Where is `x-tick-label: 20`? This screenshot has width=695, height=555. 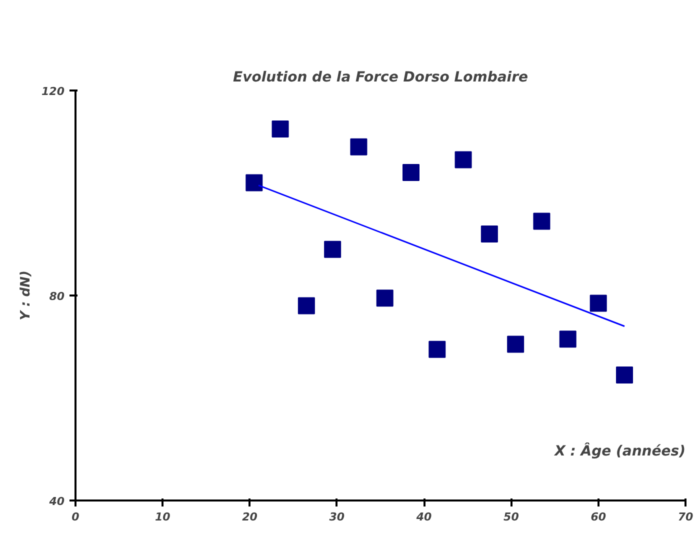 x-tick-label: 20 is located at coordinates (250, 517).